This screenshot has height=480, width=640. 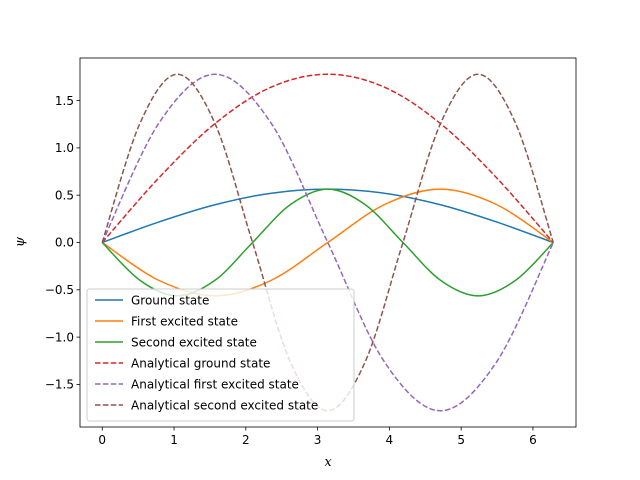 I want to click on y-axis: −1.5 −1.0 −0.5 0.0 0.5 1.0 1.5, so click(x=62, y=243).